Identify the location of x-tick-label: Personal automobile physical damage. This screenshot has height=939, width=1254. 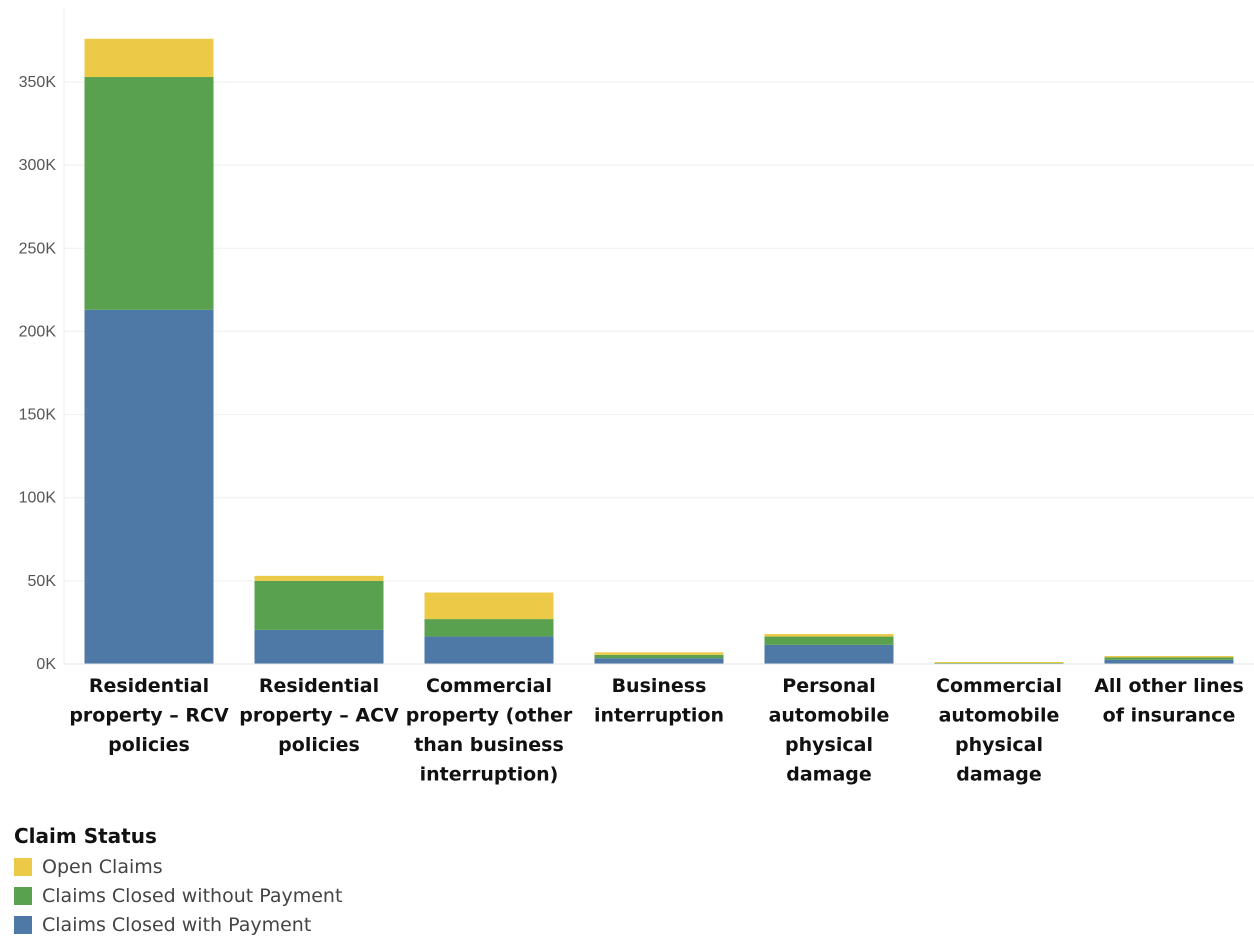
(829, 730).